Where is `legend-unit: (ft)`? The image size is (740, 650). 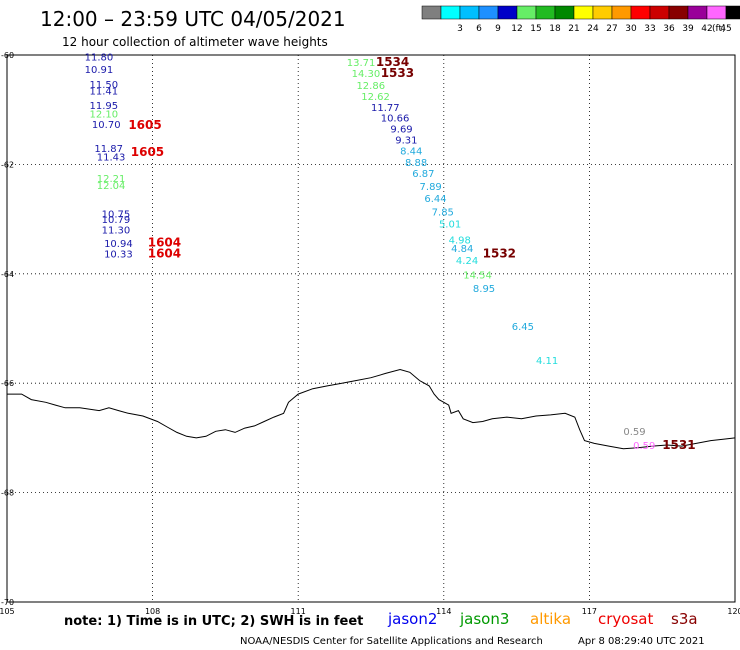 legend-unit: (ft) is located at coordinates (719, 29).